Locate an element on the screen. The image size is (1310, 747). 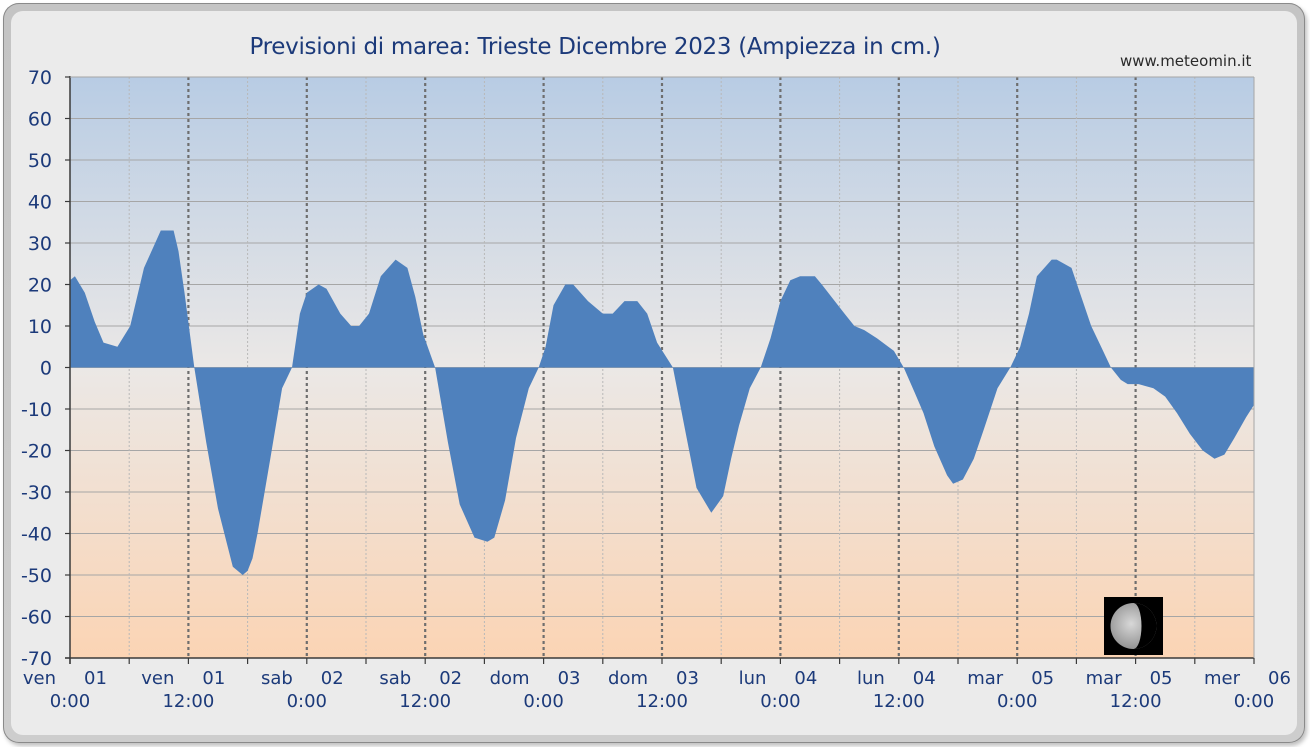
y-tick-label: 50 is located at coordinates (40, 161).